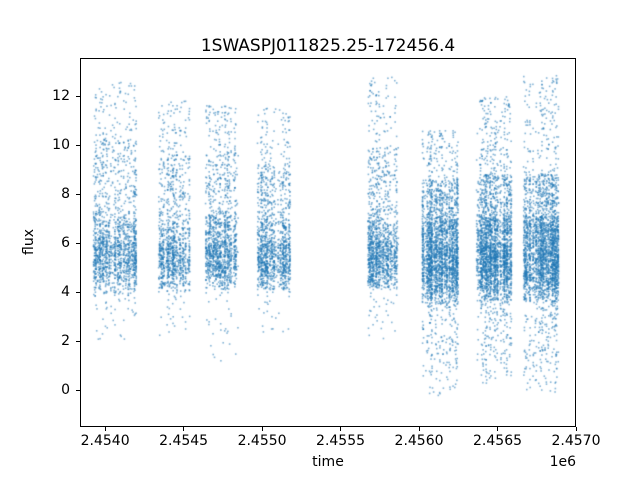 The width and height of the screenshot is (640, 480). I want to click on x-tick-label: 2.4550, so click(262, 441).